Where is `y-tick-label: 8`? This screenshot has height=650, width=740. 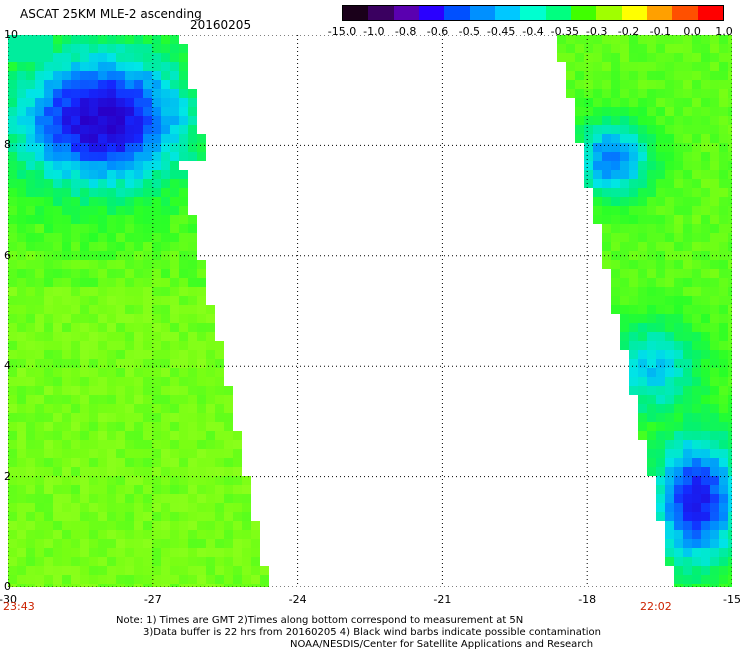
y-tick-label: 8 is located at coordinates (7, 145).